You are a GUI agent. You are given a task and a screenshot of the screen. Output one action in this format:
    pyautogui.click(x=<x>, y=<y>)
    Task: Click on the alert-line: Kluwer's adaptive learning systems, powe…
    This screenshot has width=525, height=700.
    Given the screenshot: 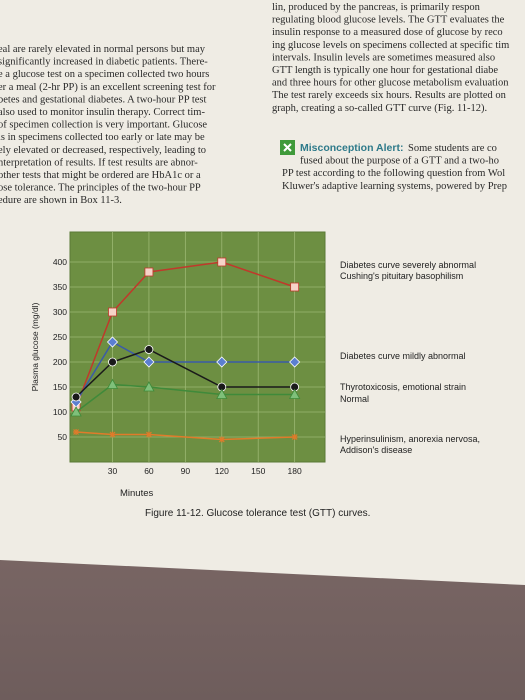 What is the action you would take?
    pyautogui.click(x=394, y=186)
    